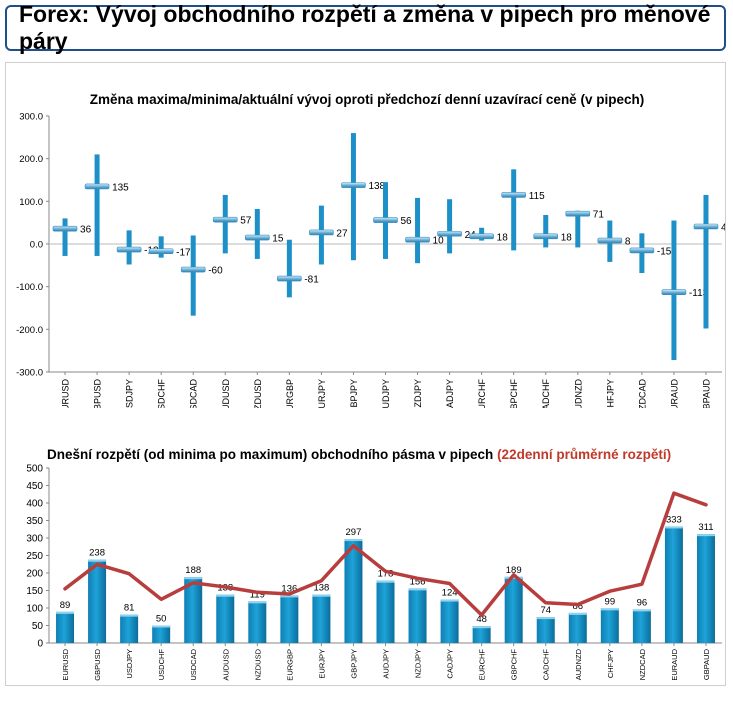 Image resolution: width=733 pixels, height=718 pixels. Describe the element at coordinates (29, 373) in the screenshot. I see `y-tick-label: -300.0` at that location.